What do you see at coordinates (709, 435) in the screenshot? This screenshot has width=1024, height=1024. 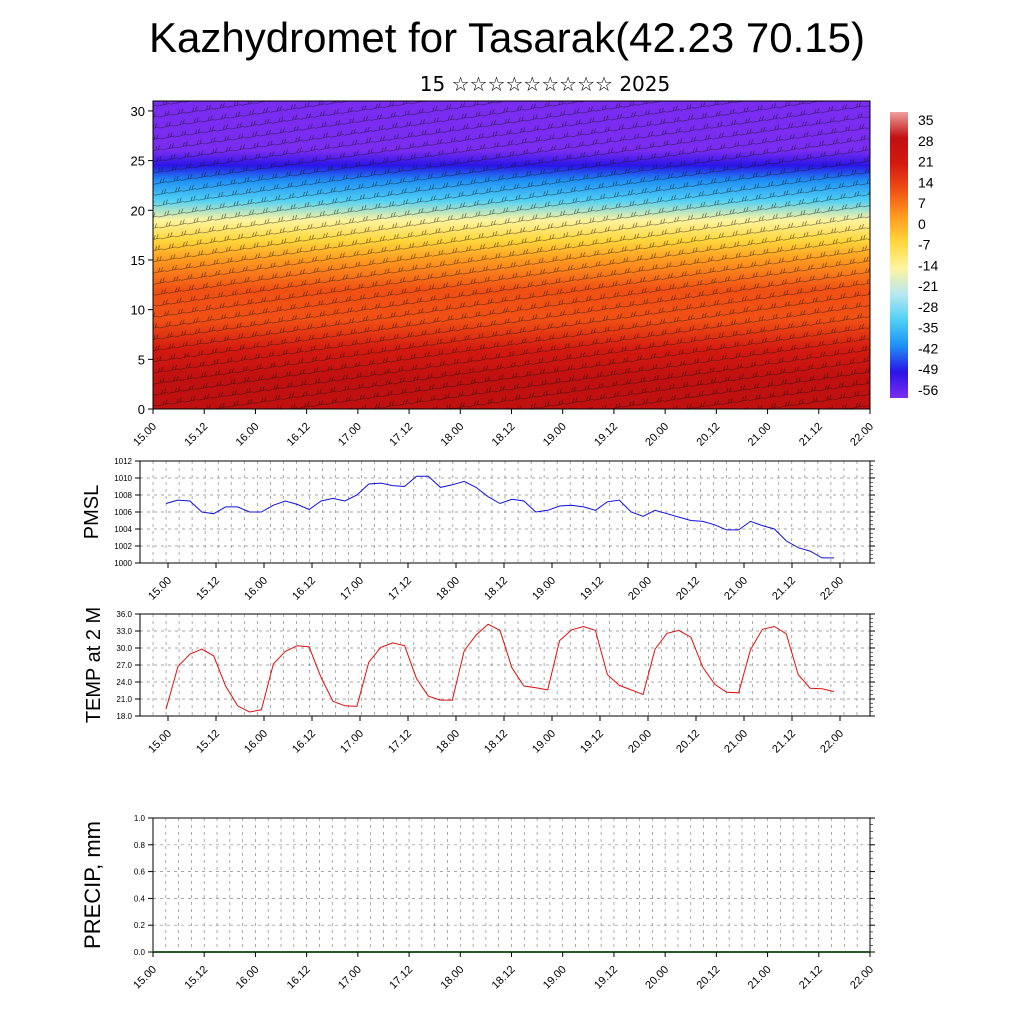 I see `heatmap-x-tick-label: 20.12` at bounding box center [709, 435].